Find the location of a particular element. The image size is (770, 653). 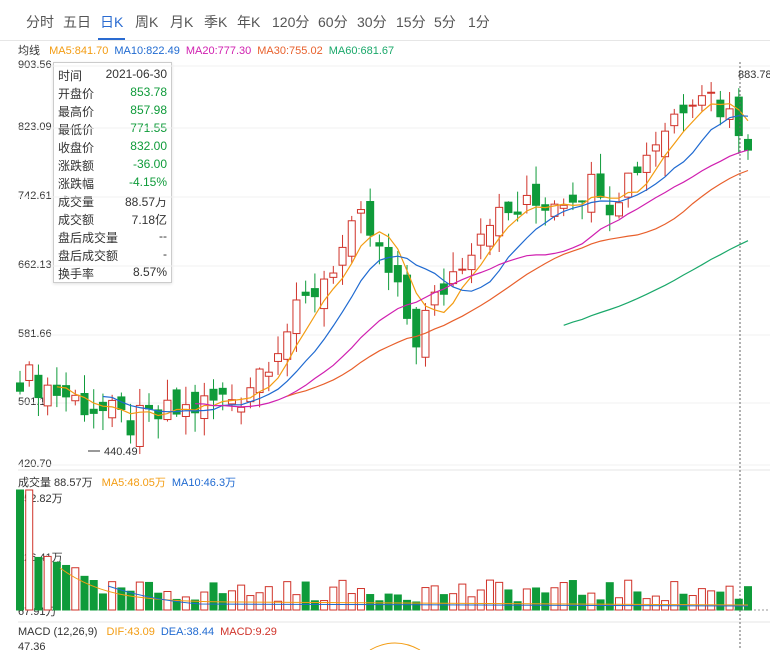

tab-6: 年K is located at coordinates (249, 22).